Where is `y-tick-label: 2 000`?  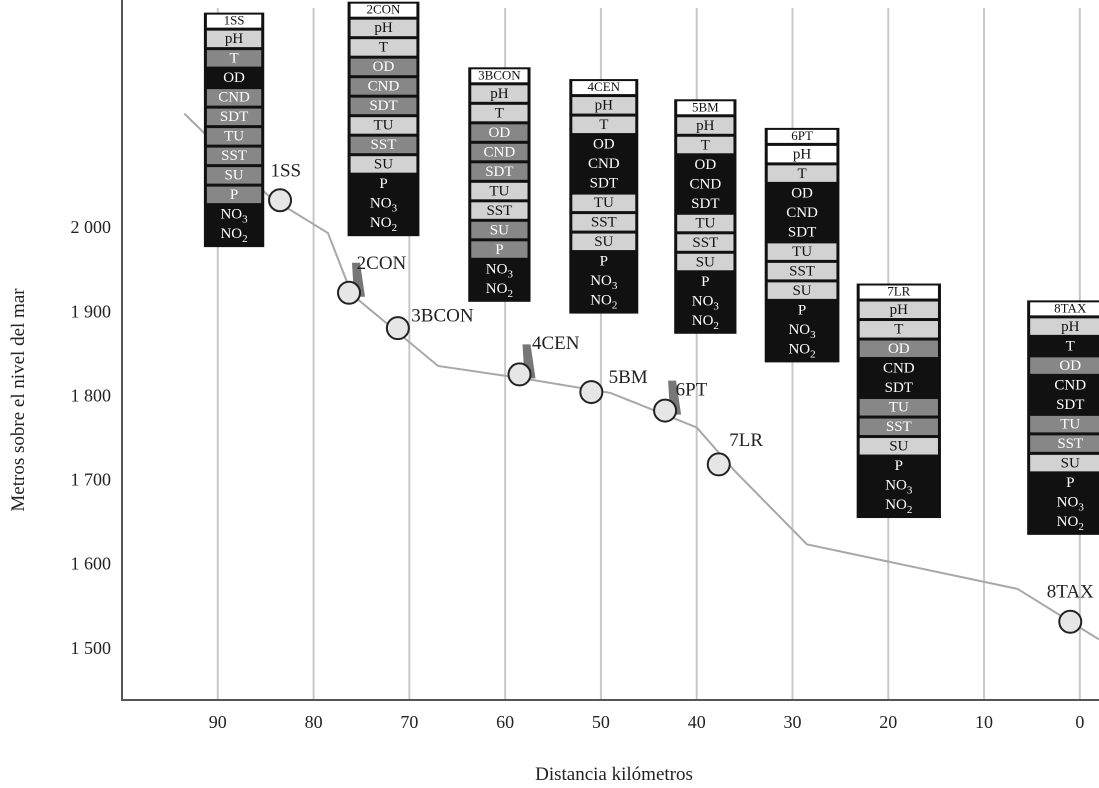
y-tick-label: 2 000 is located at coordinates (91, 227).